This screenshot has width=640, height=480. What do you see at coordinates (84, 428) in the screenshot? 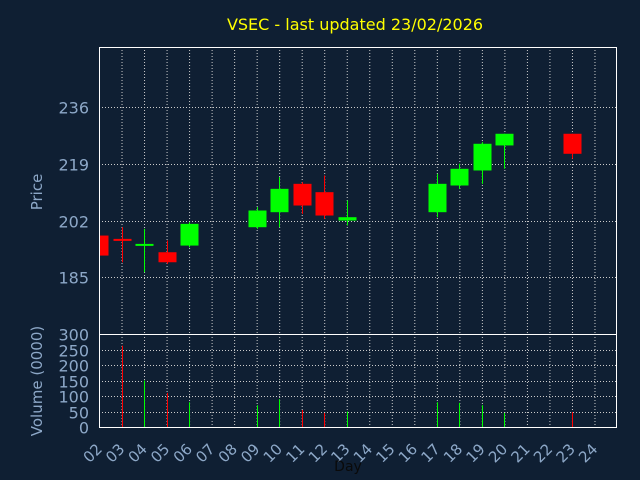
I see `volume-tick-label: 0` at bounding box center [84, 428].